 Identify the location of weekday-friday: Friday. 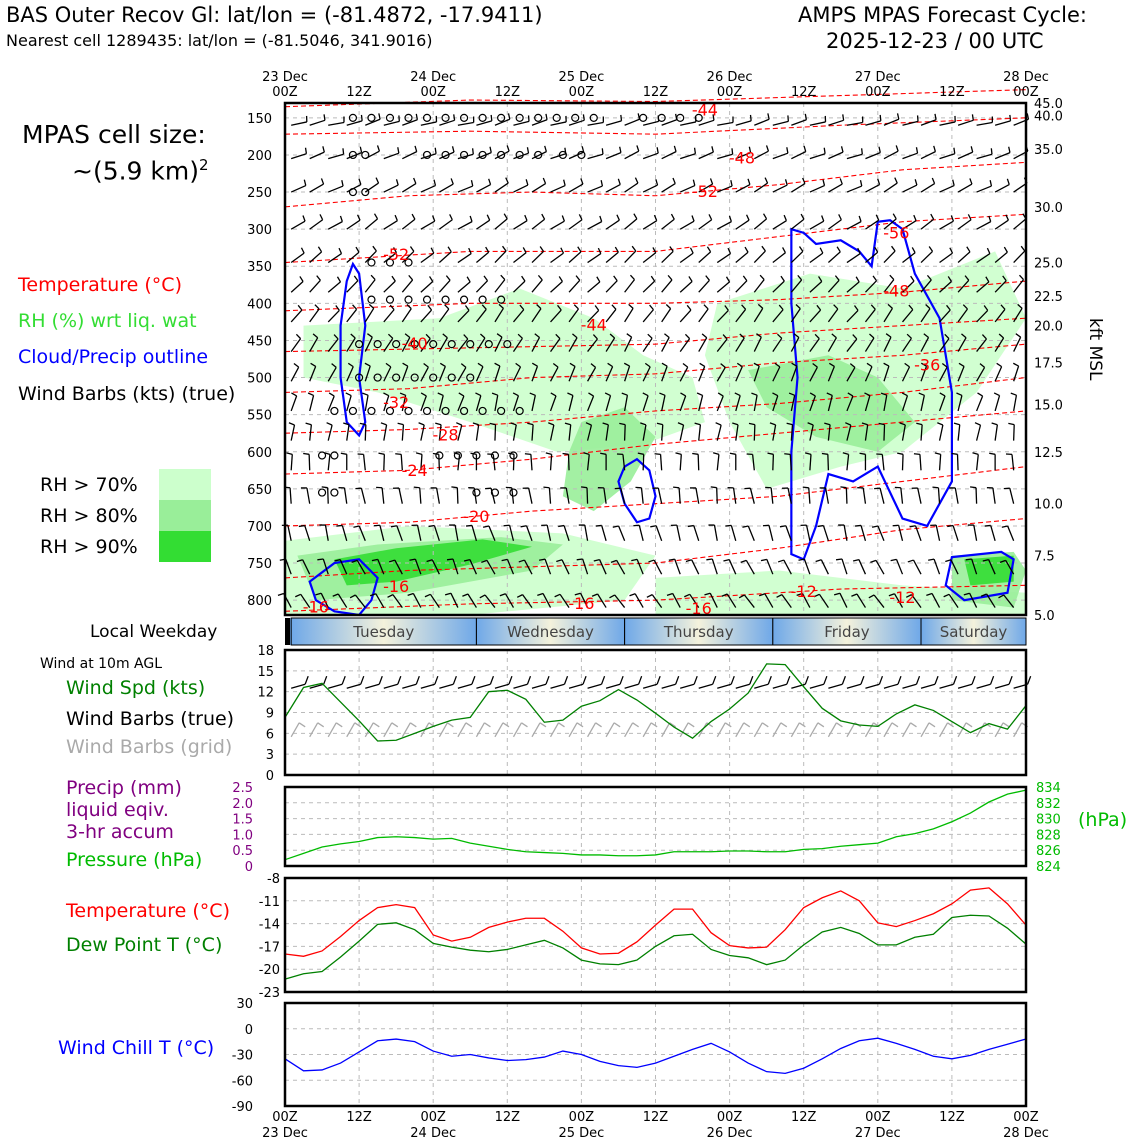
(847, 632).